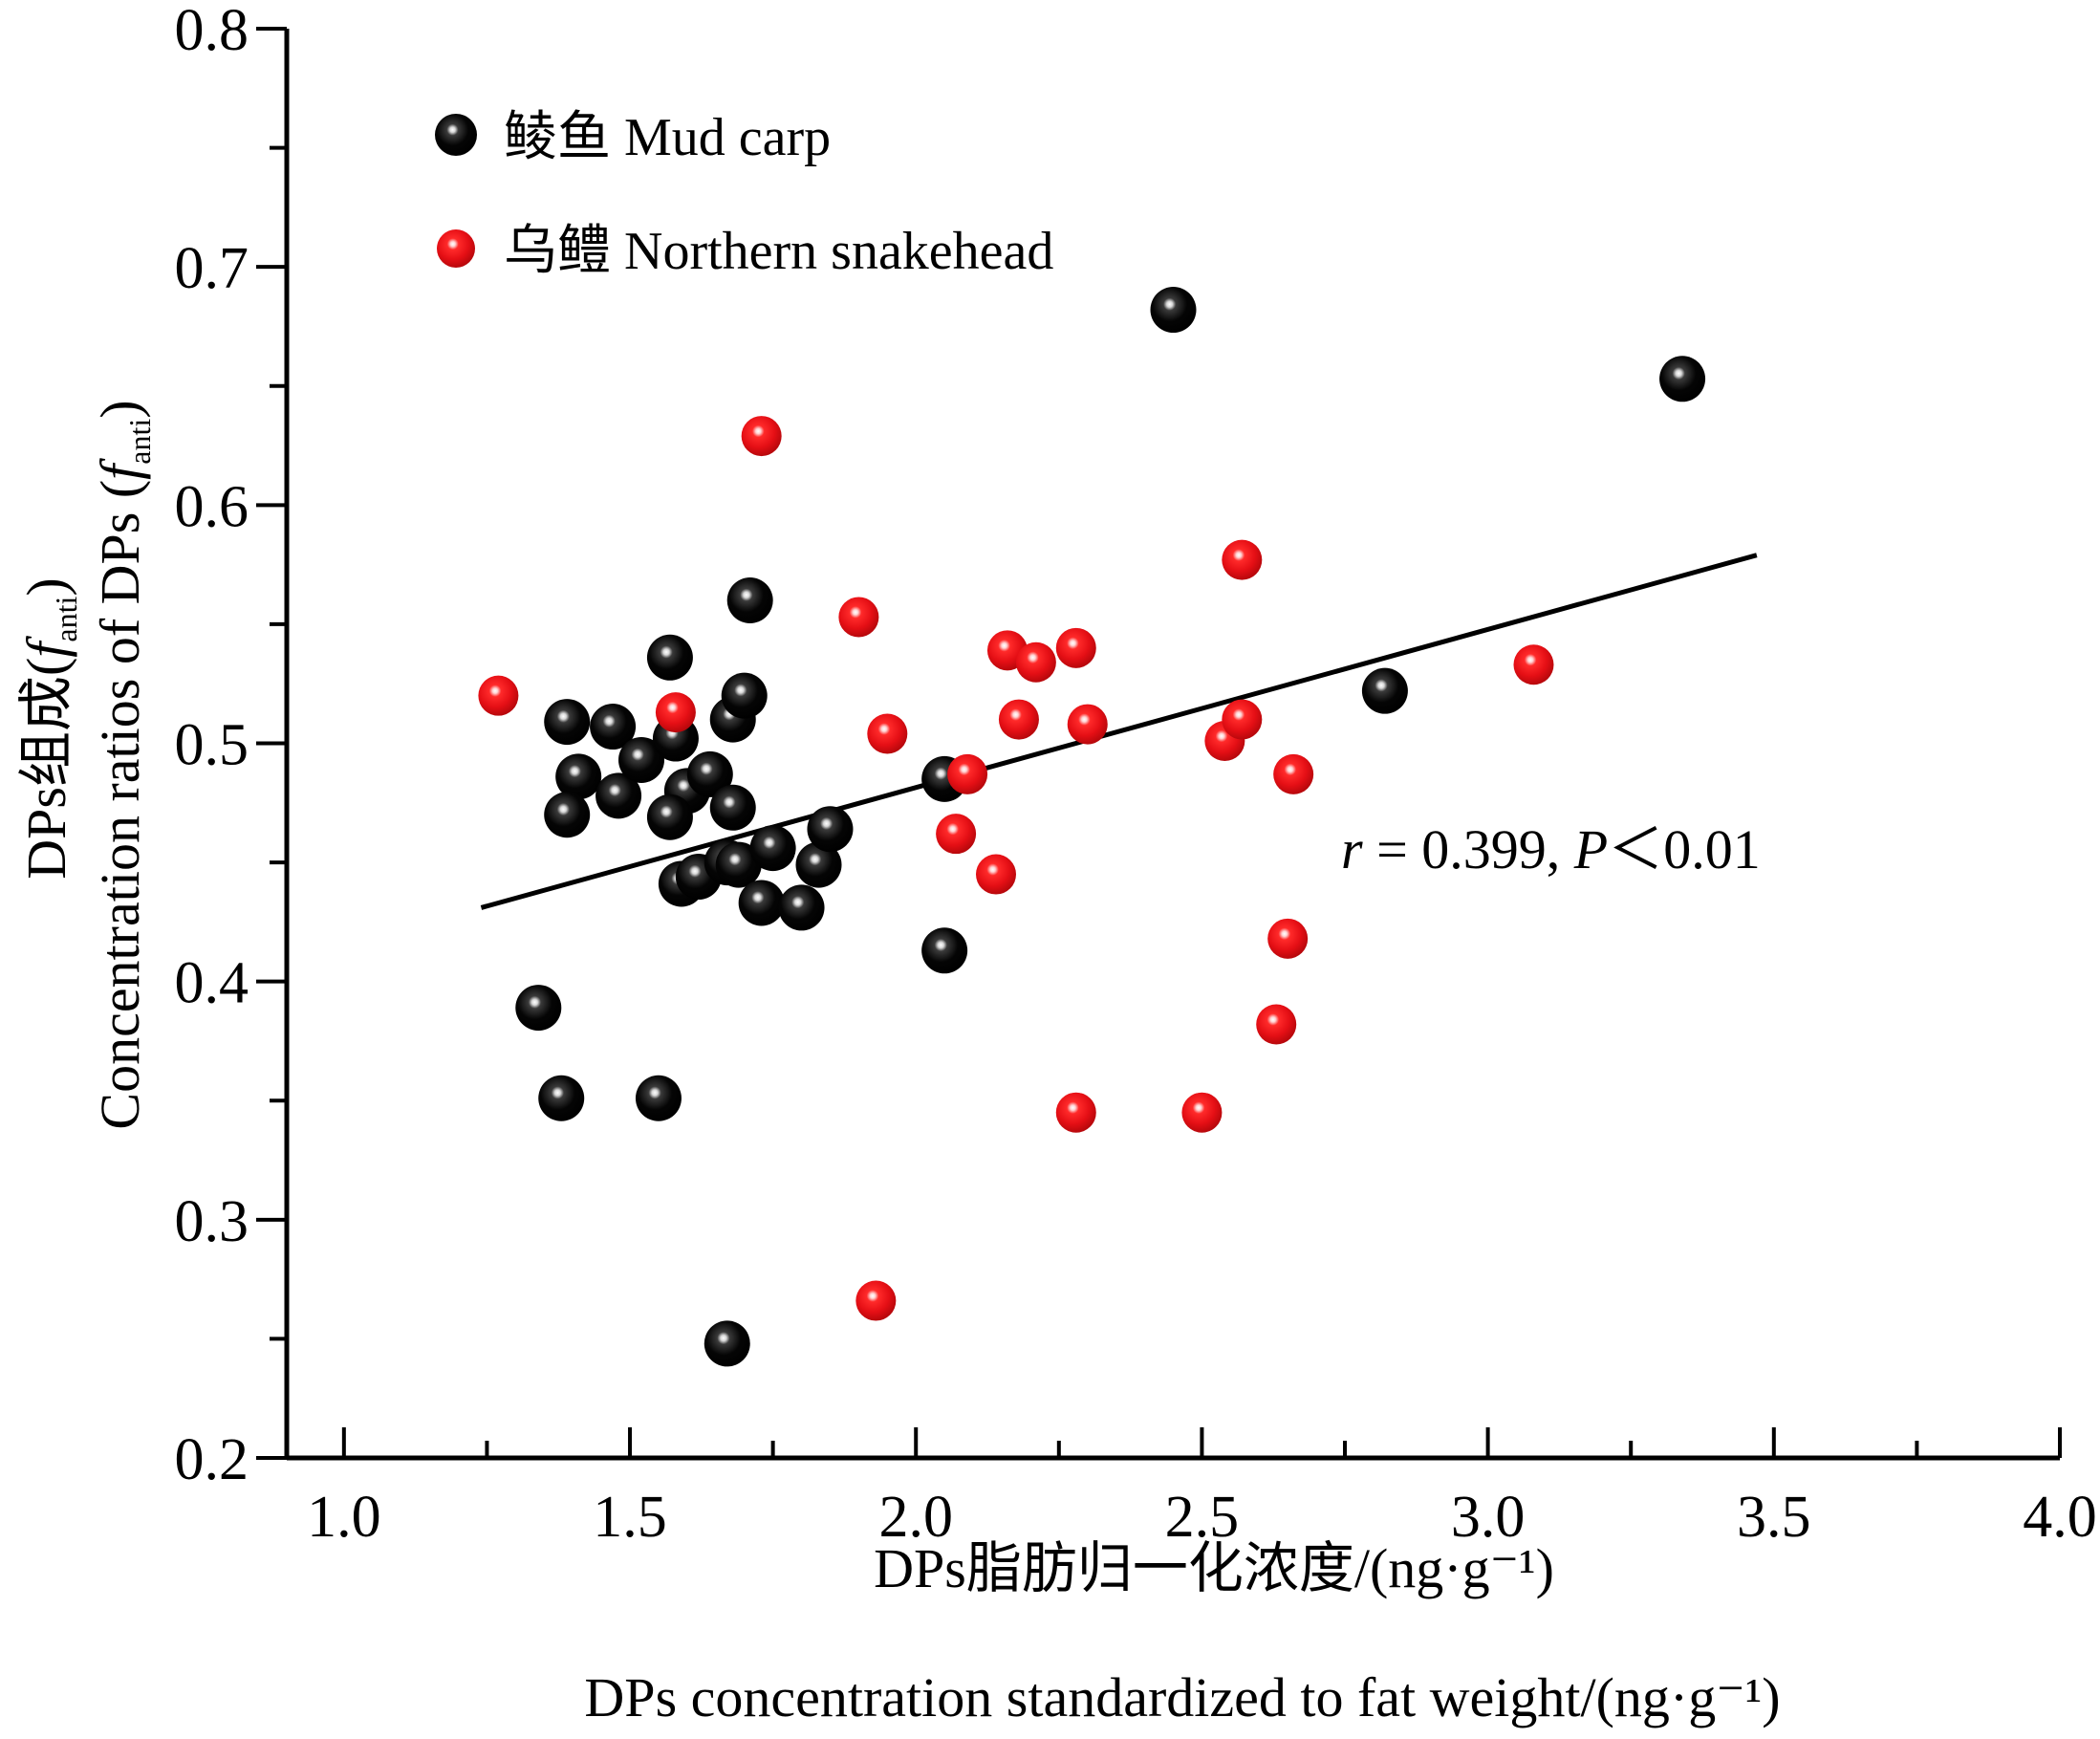 This screenshot has height=1739, width=2100. I want to click on y-tick-labels: 0.2 0.3 0.4 0.5 0.6 0.7 0.8, so click(212, 746).